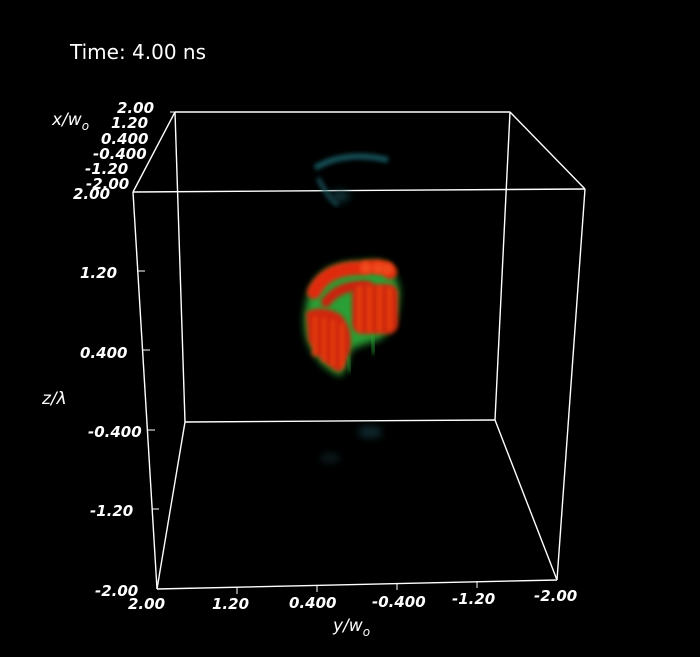  What do you see at coordinates (230, 604) in the screenshot?
I see `y-tick-label: 1.20` at bounding box center [230, 604].